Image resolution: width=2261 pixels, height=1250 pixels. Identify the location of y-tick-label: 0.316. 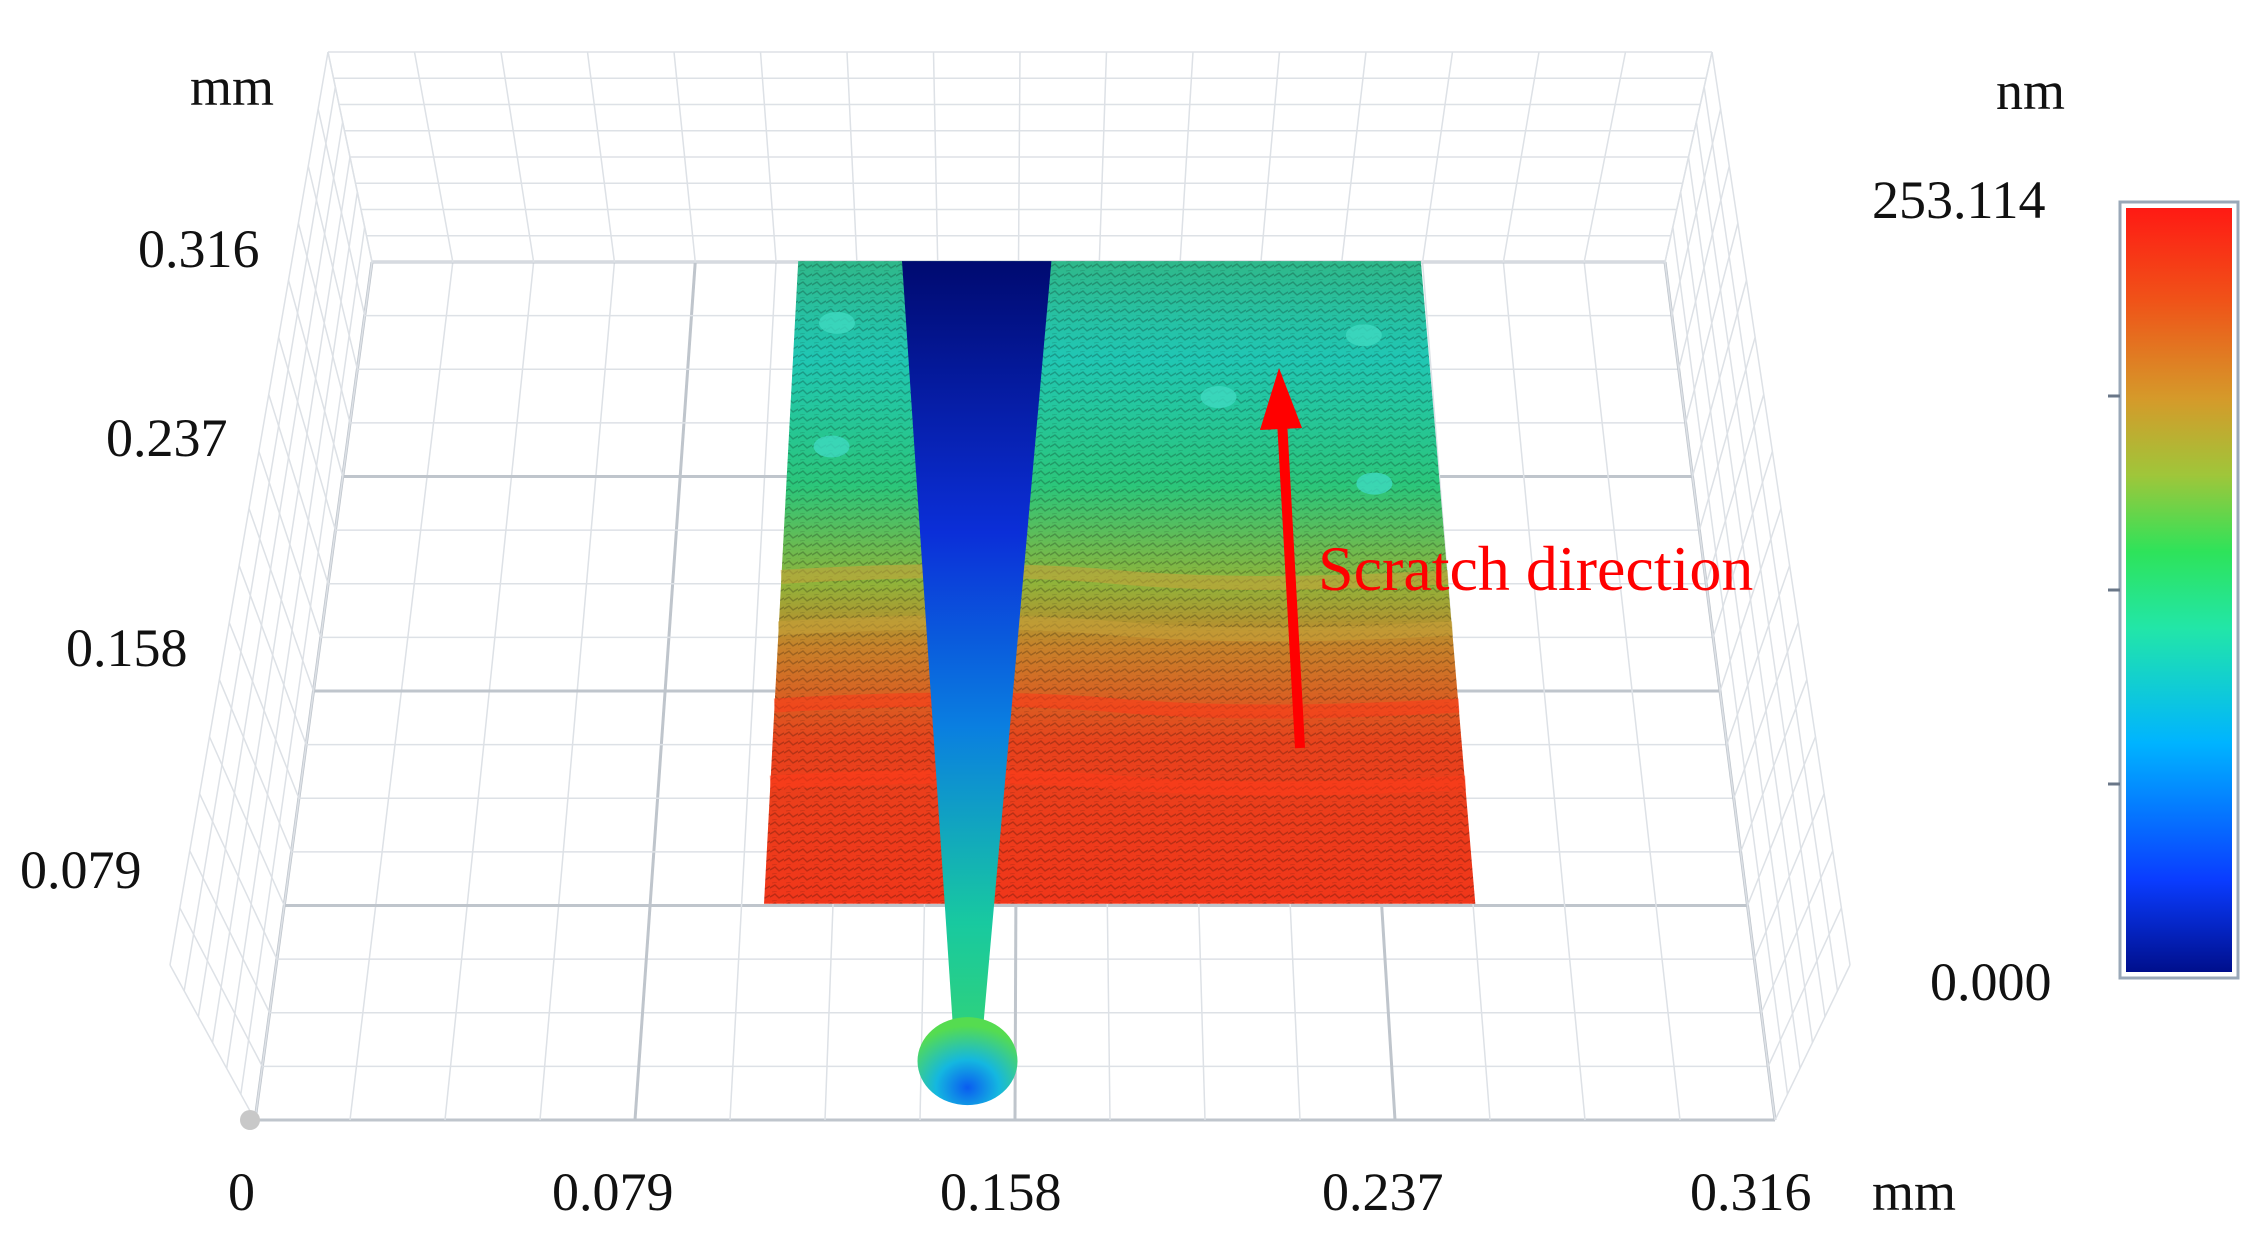
(199, 249).